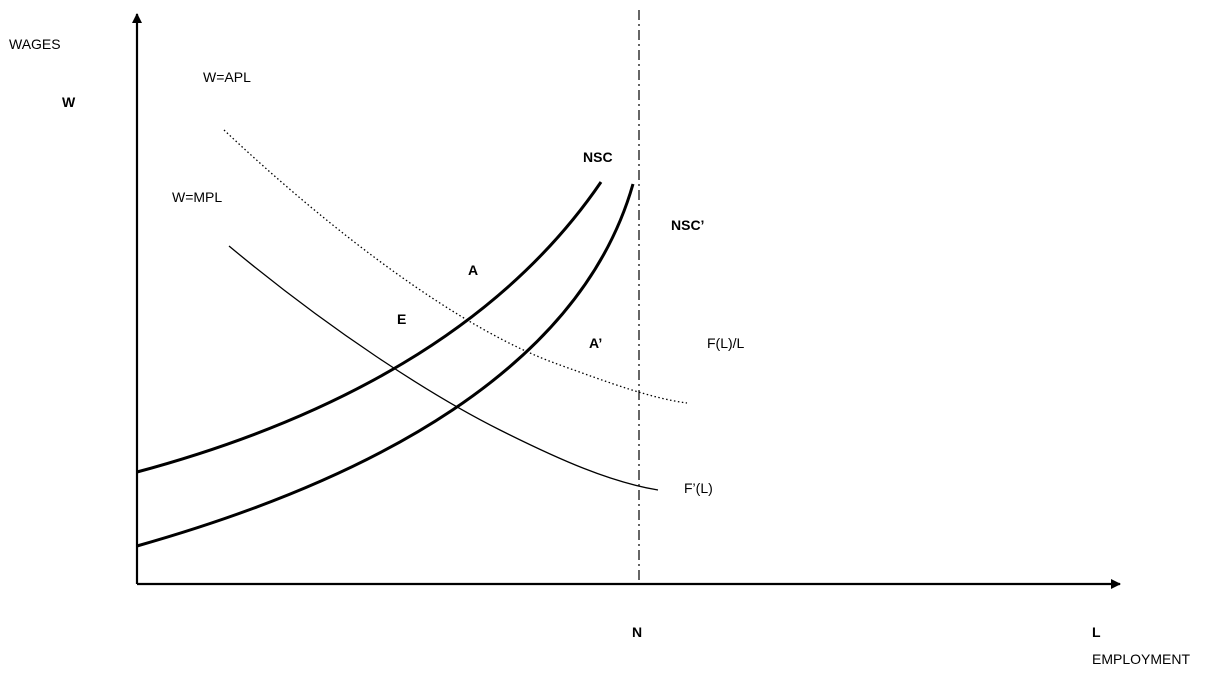 The width and height of the screenshot is (1232, 674). Describe the element at coordinates (687, 225) in the screenshot. I see `nsc-prime-label: NSC’` at that location.